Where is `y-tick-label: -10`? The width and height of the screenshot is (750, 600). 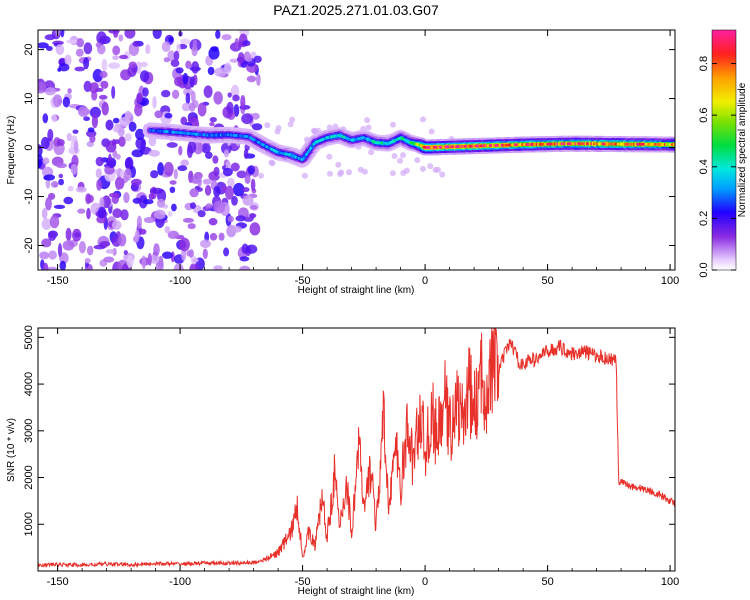 y-tick-label: -10 is located at coordinates (29, 197).